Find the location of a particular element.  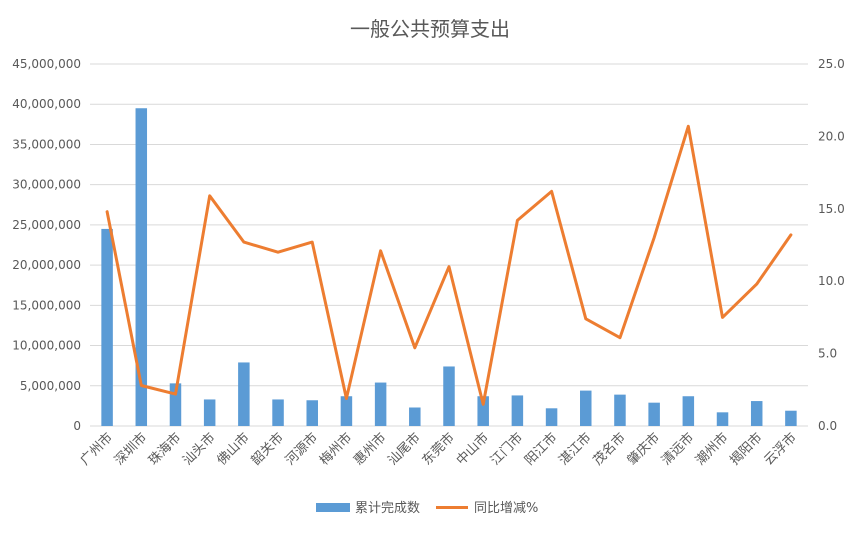

left-y-tick-label: 25,000,000 is located at coordinates (46, 225).